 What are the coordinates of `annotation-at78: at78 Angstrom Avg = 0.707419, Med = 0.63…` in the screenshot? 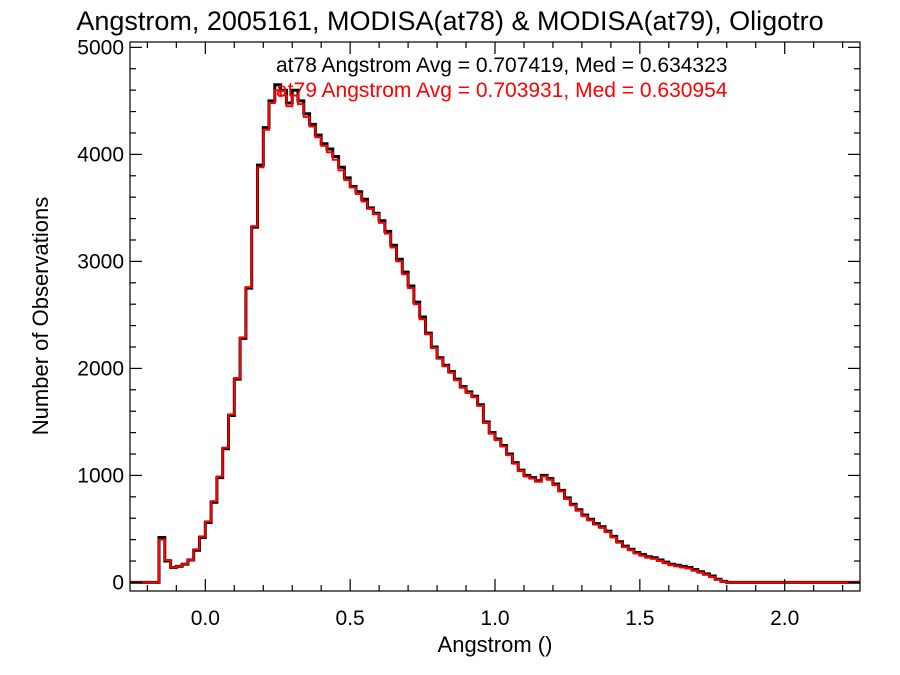 It's located at (501, 65).